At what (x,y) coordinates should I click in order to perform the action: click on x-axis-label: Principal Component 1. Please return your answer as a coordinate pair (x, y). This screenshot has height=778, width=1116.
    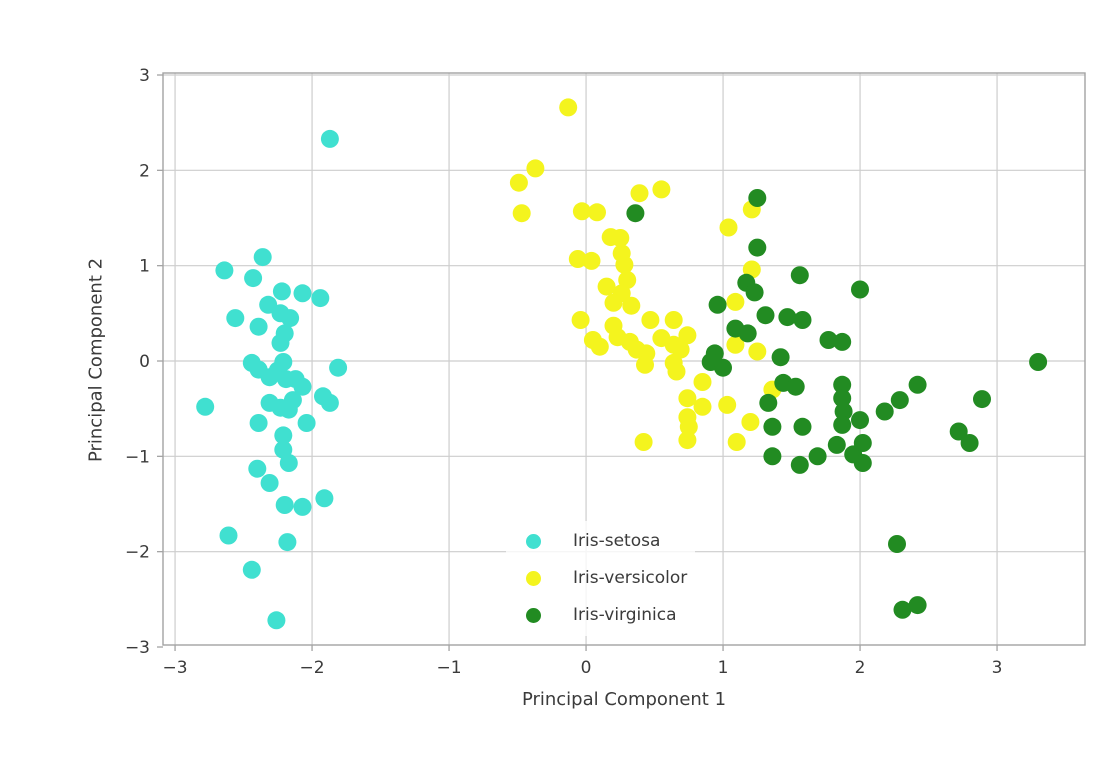
    Looking at the image, I should click on (624, 699).